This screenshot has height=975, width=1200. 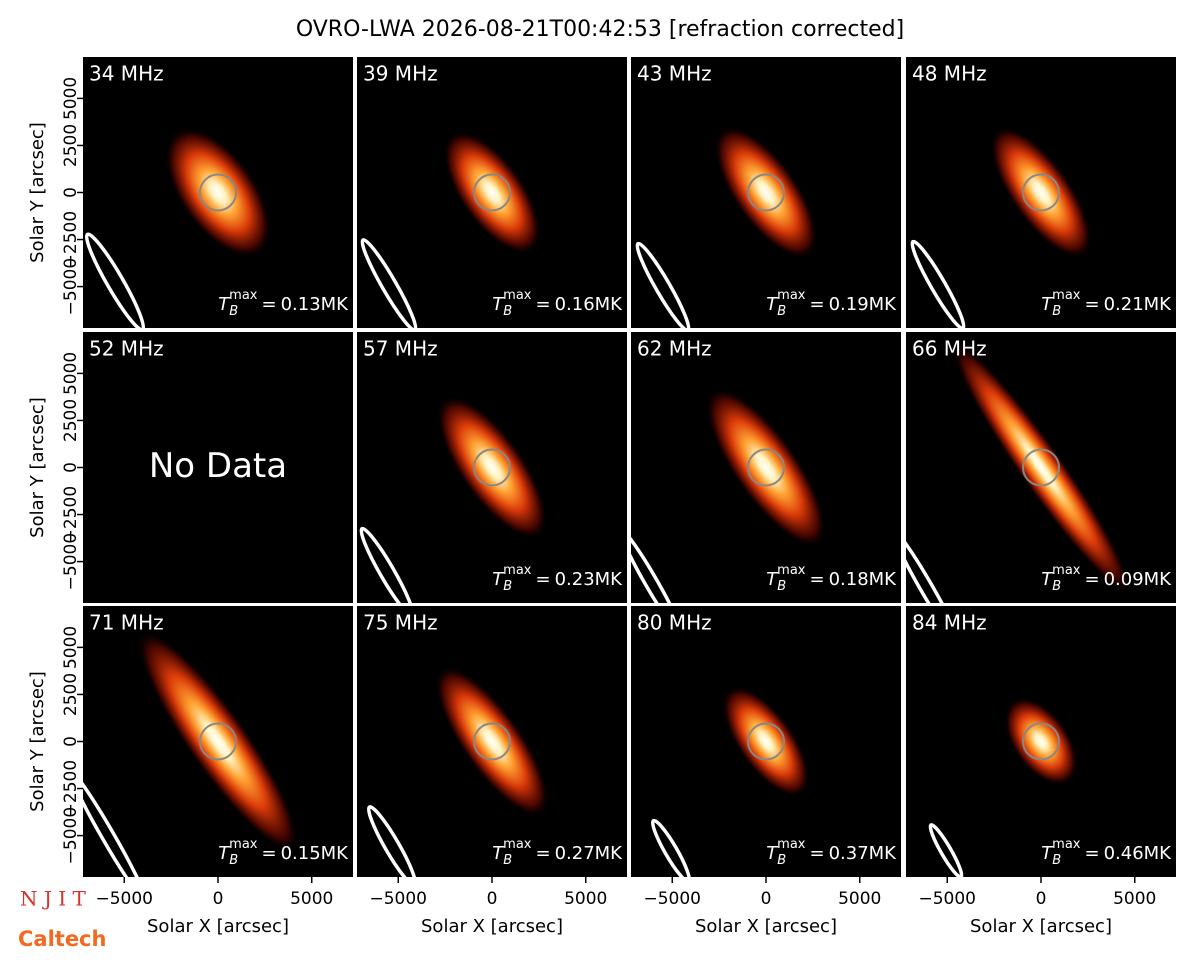 What do you see at coordinates (1138, 853) in the screenshot?
I see `tb-value: 0.46MK` at bounding box center [1138, 853].